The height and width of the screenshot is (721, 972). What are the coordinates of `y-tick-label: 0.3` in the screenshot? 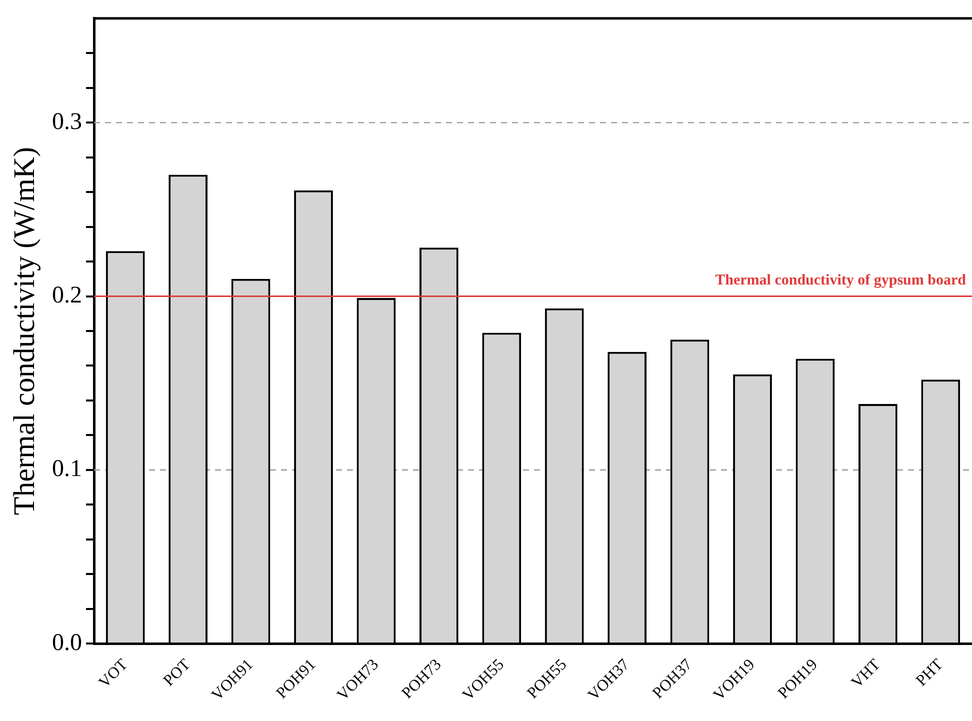 It's located at (67, 121).